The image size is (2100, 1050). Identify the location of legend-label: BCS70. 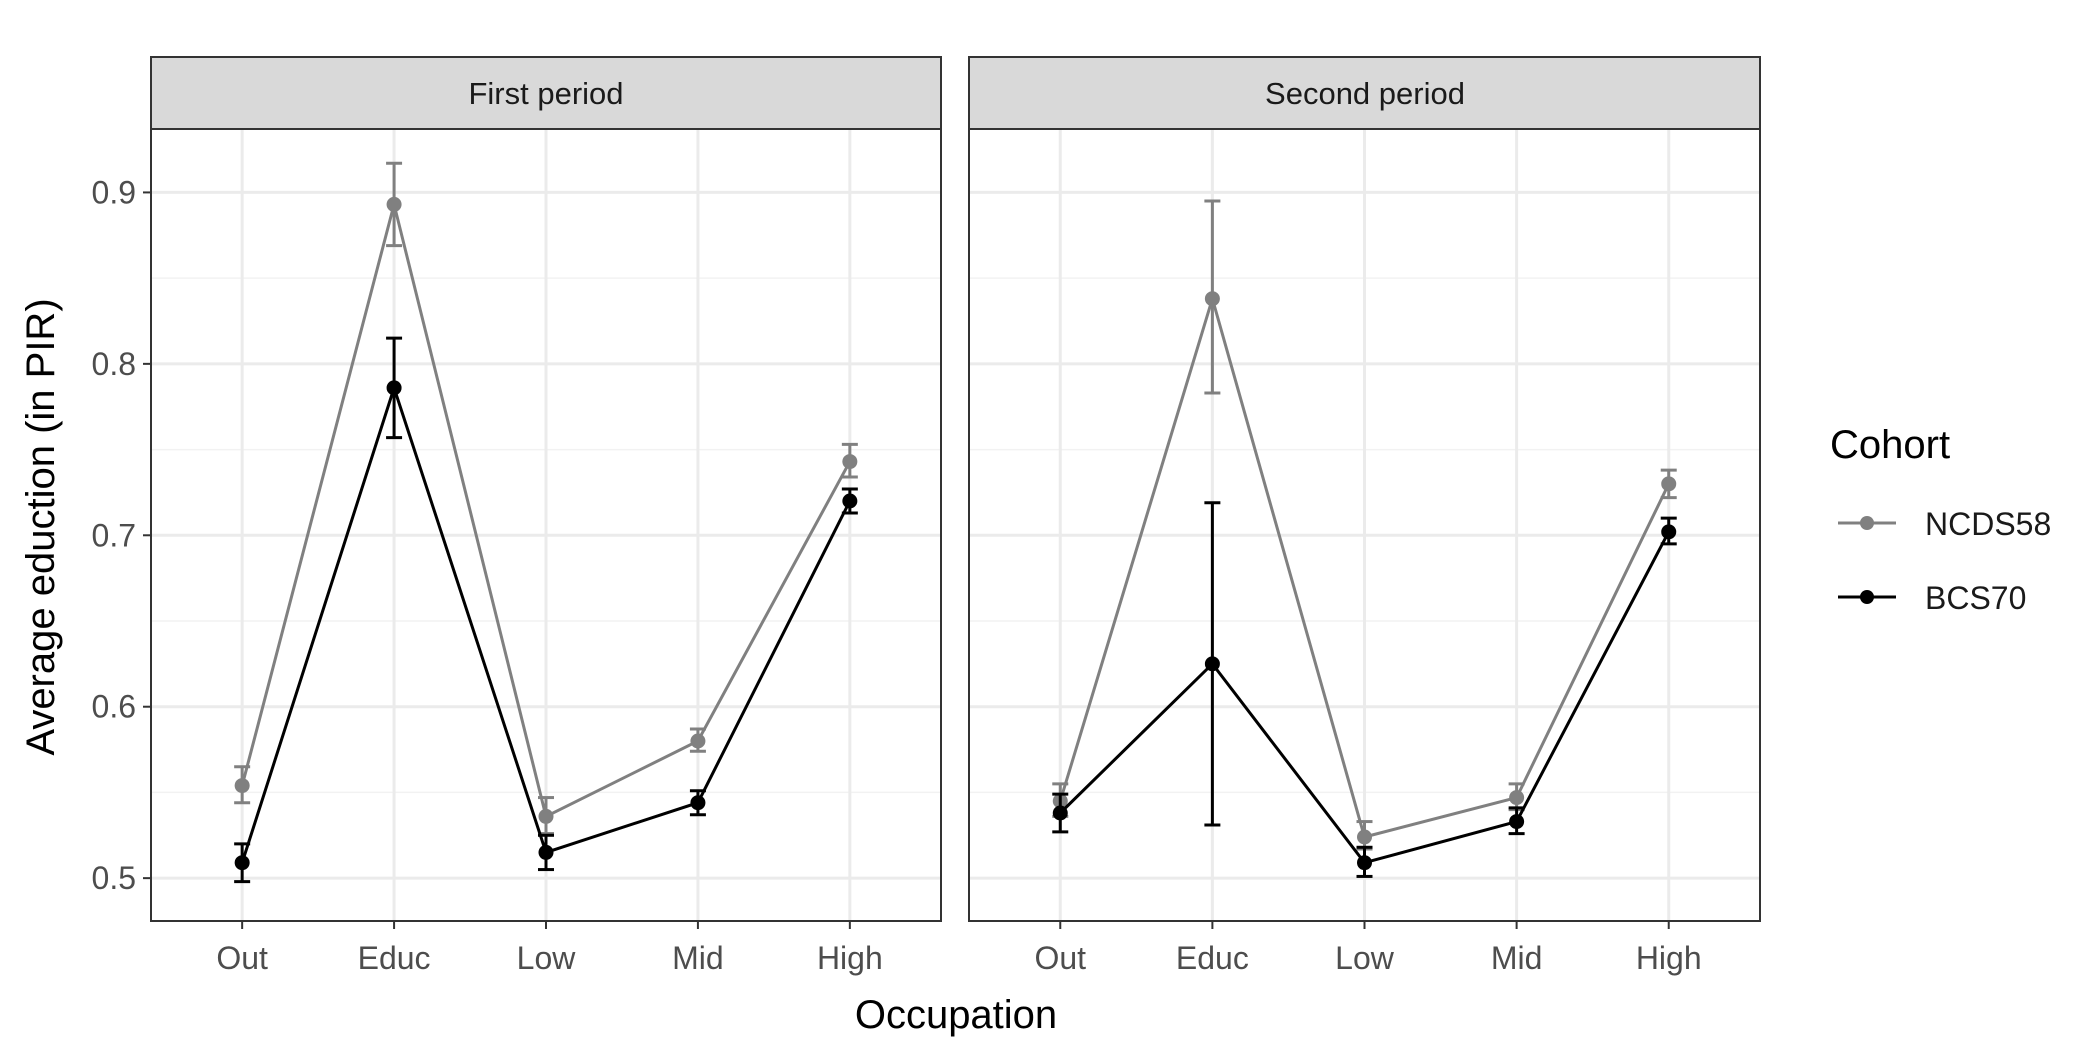
(1975, 598).